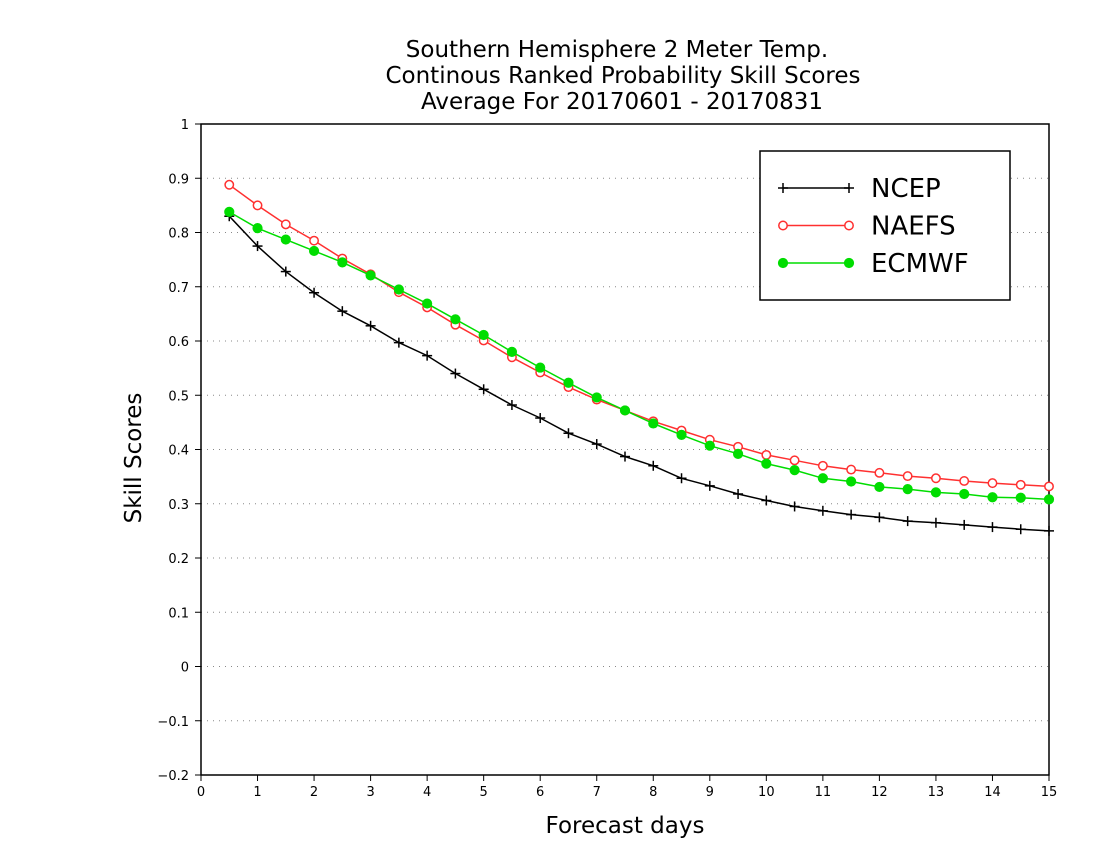 The image size is (1100, 850). Describe the element at coordinates (936, 792) in the screenshot. I see `x-tick-label: 13` at that location.